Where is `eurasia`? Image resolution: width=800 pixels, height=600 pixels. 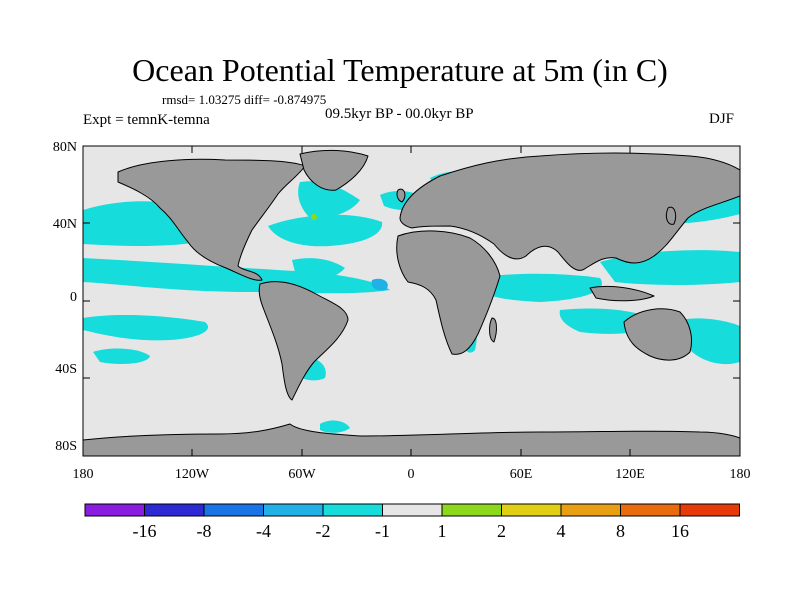 eurasia is located at coordinates (569, 211).